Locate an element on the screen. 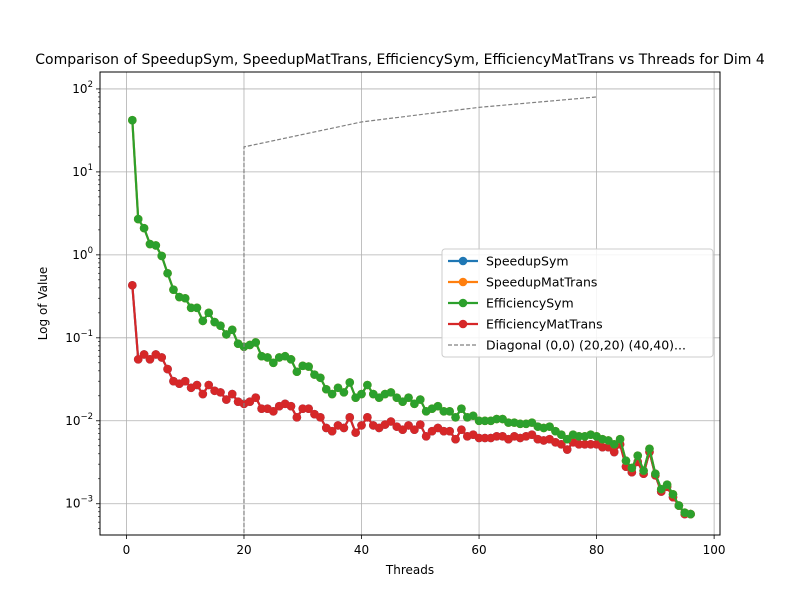 The width and height of the screenshot is (800, 600). legend-label: EfficiencySym is located at coordinates (530, 303).